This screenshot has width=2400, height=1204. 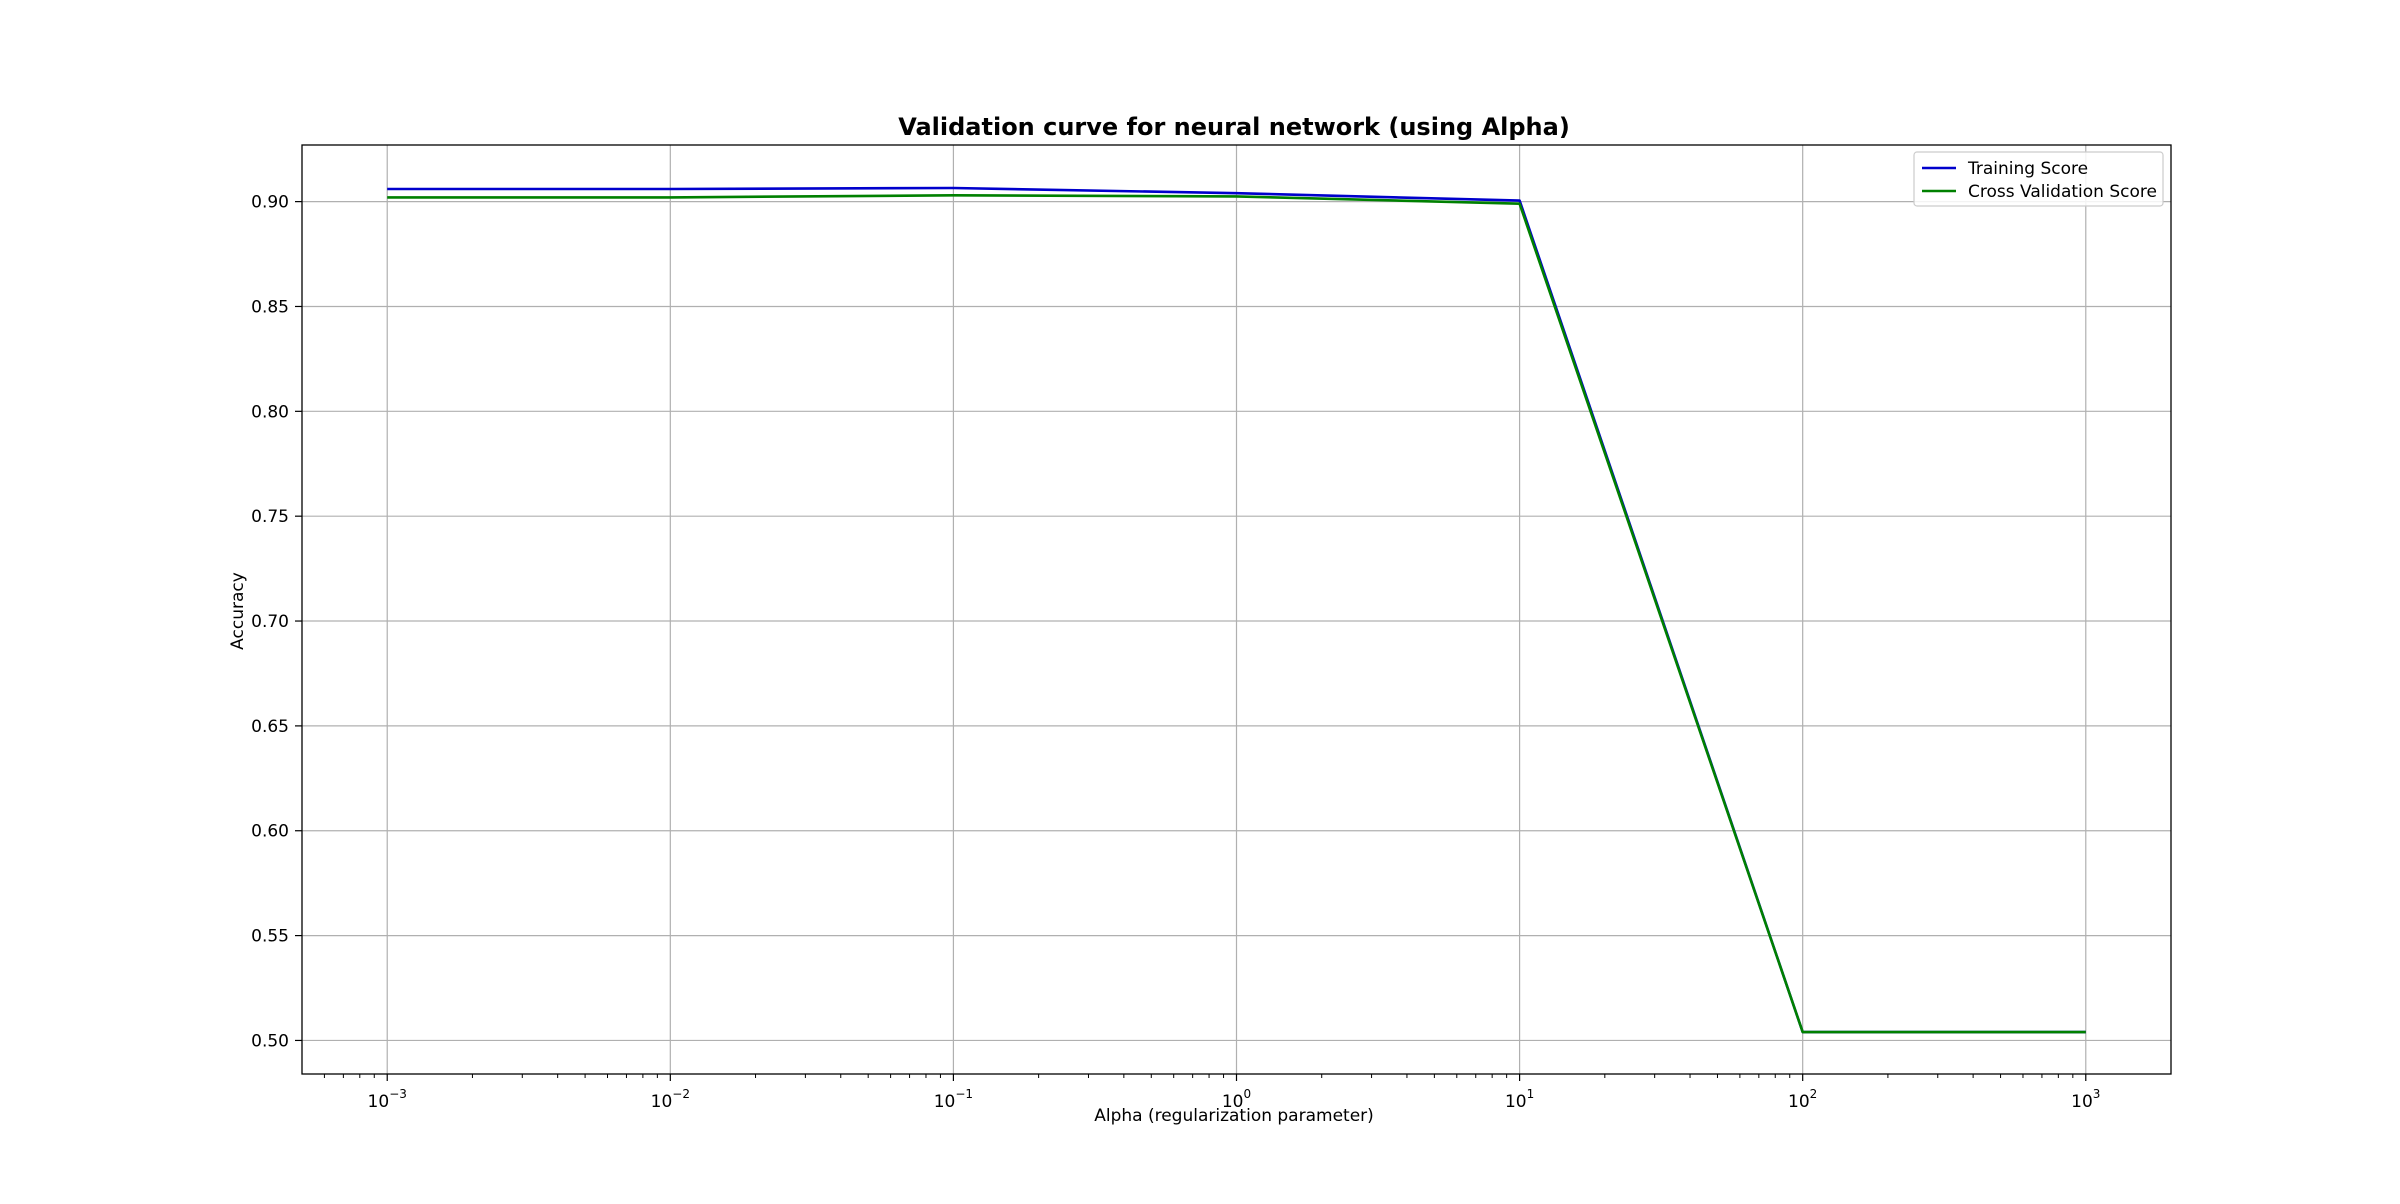 I want to click on y-axis-label: Accuracy, so click(x=238, y=611).